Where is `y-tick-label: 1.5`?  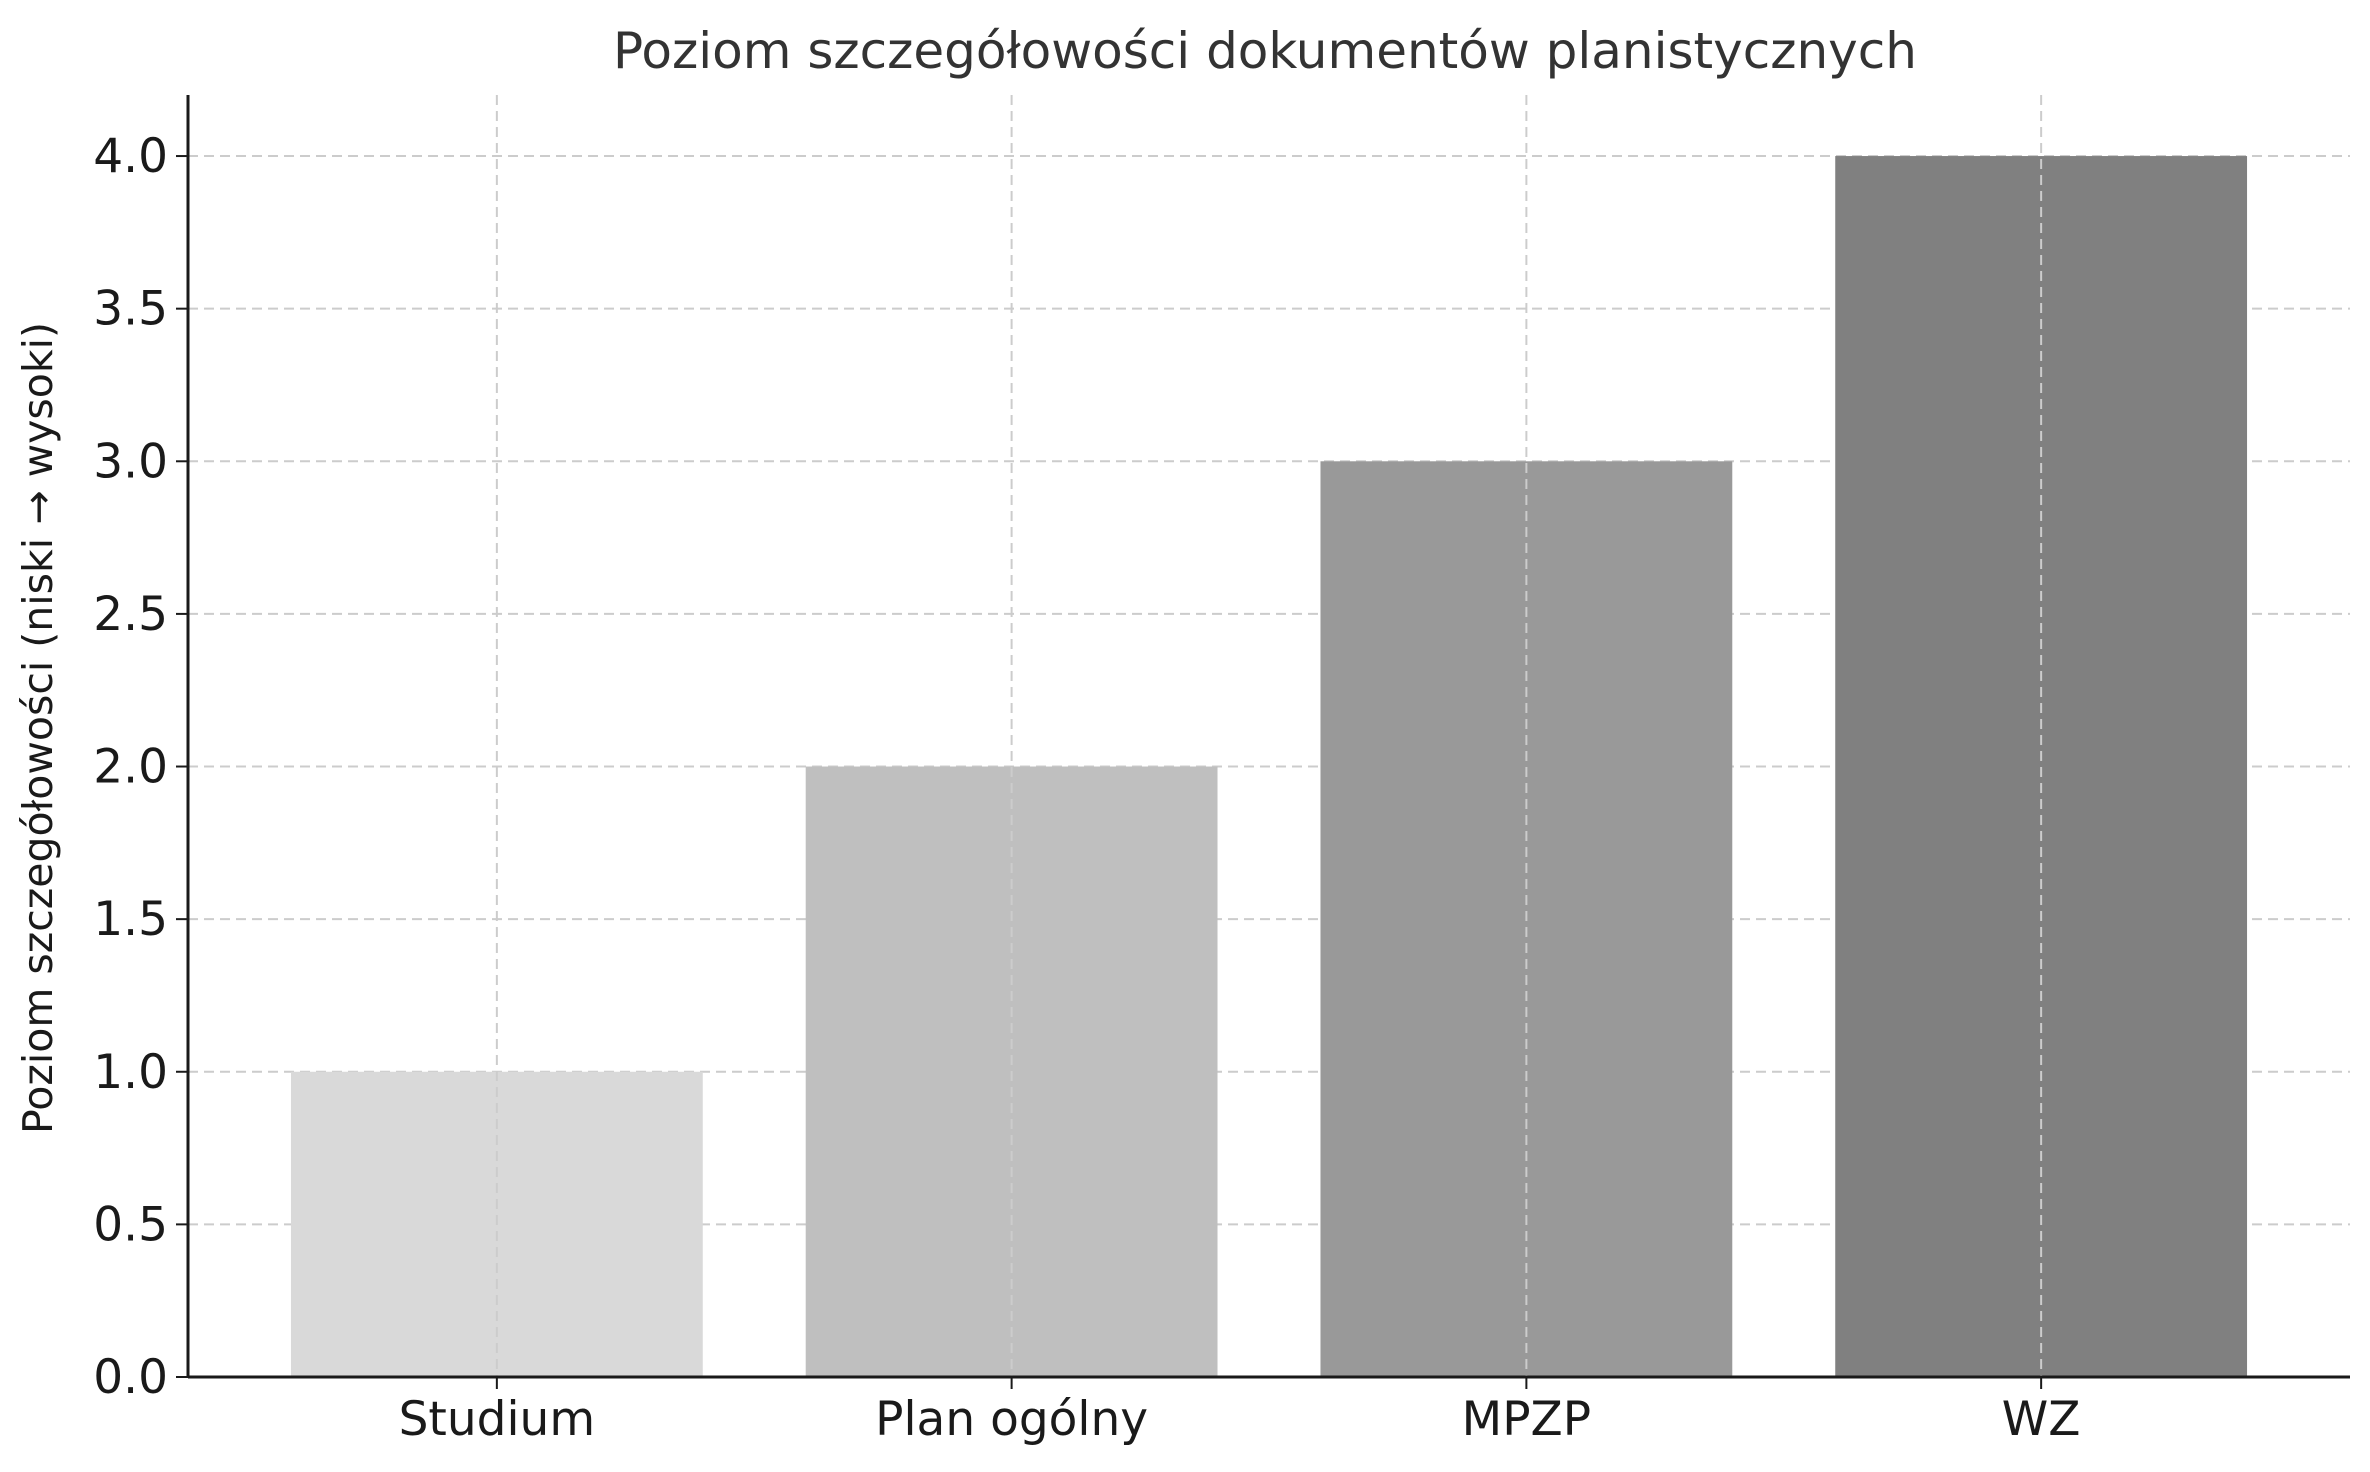 y-tick-label: 1.5 is located at coordinates (130, 919).